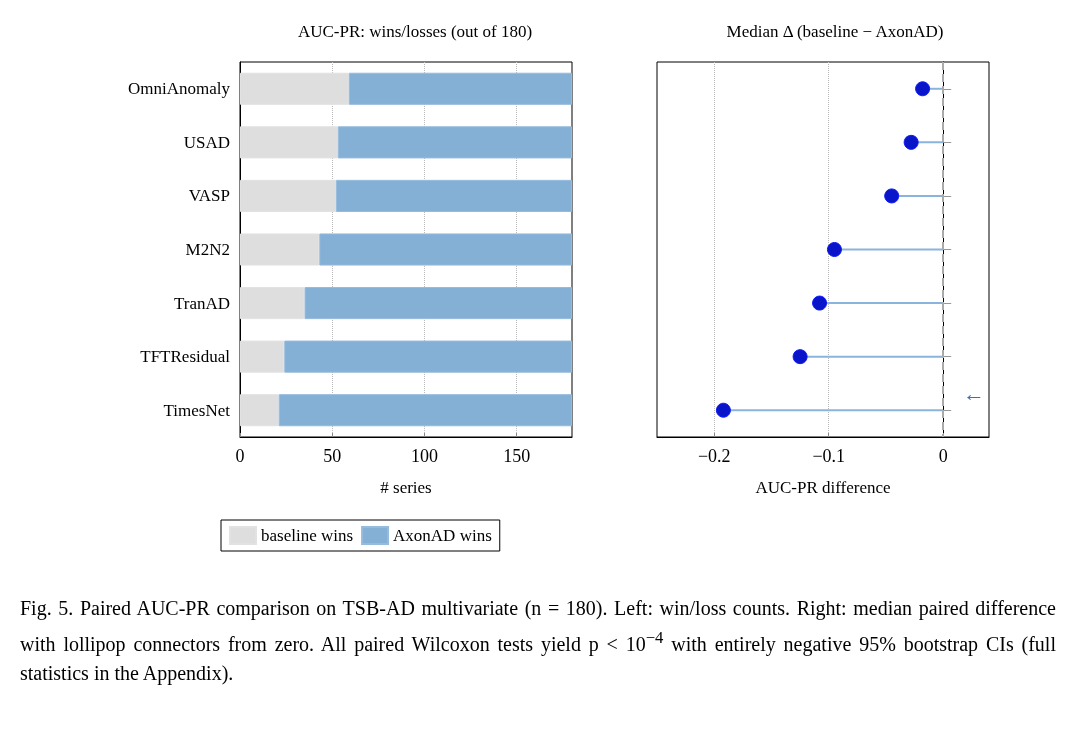 This screenshot has height=740, width=1070. I want to click on x-tick-label: −0.2, so click(714, 456).